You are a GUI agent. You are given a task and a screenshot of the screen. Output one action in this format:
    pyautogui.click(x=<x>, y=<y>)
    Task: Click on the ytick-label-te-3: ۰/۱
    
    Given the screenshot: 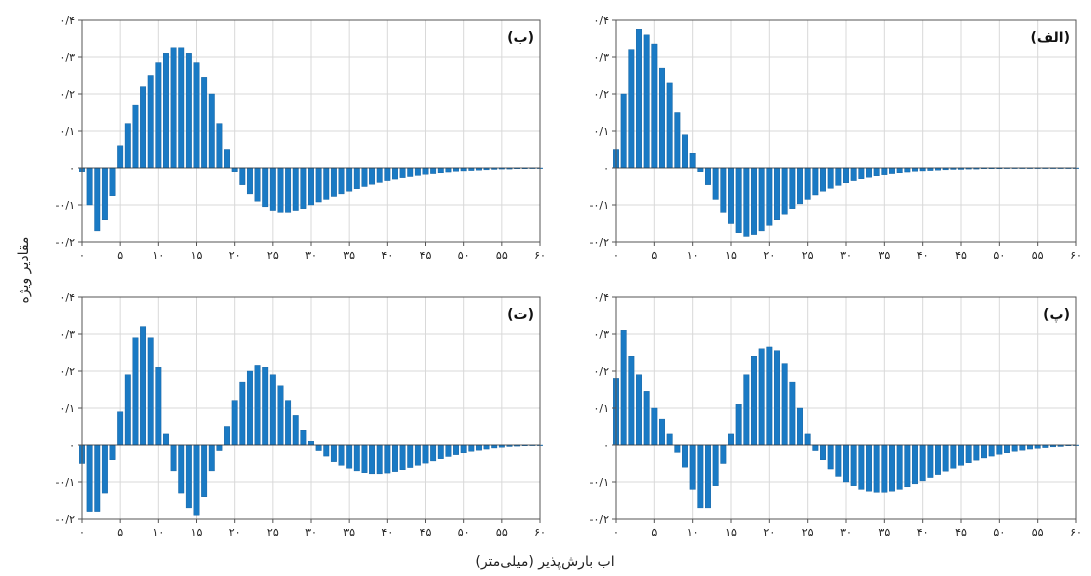 What is the action you would take?
    pyautogui.click(x=67, y=408)
    